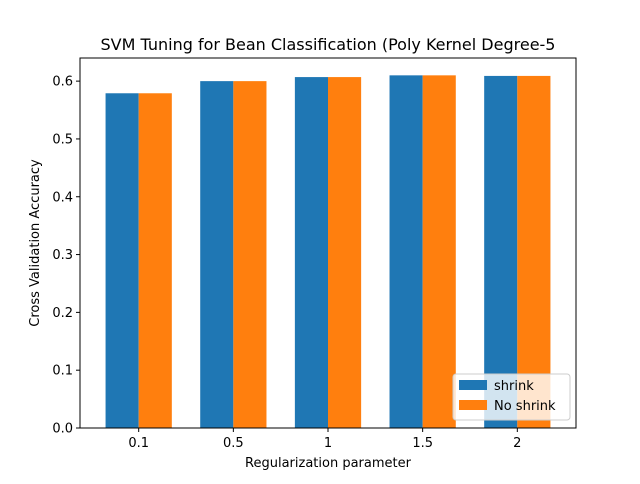  What do you see at coordinates (155, 261) in the screenshot?
I see `bar-no-shrink-0.1` at bounding box center [155, 261].